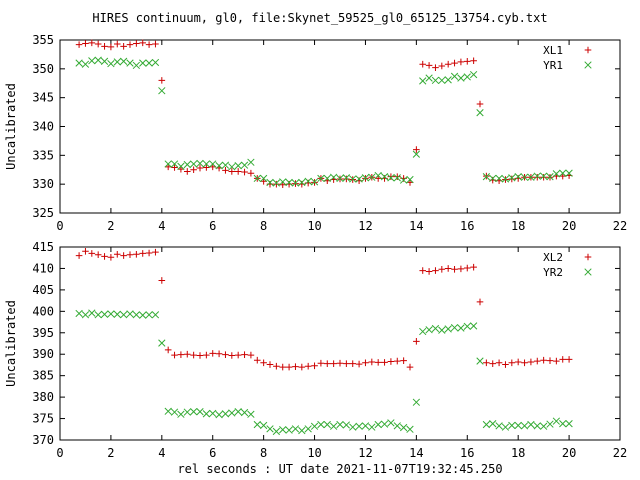  What do you see at coordinates (620, 453) in the screenshot?
I see `x-tick-label: 22` at bounding box center [620, 453].